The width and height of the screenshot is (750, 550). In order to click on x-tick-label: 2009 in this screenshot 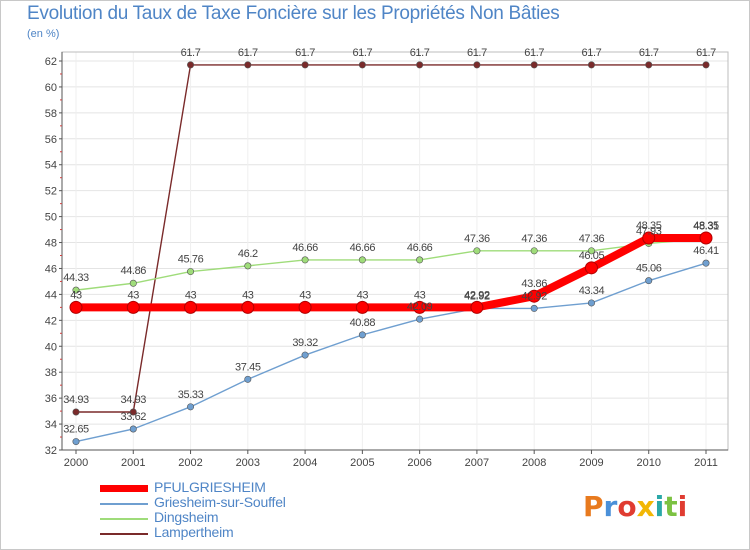, I will do `click(591, 463)`.